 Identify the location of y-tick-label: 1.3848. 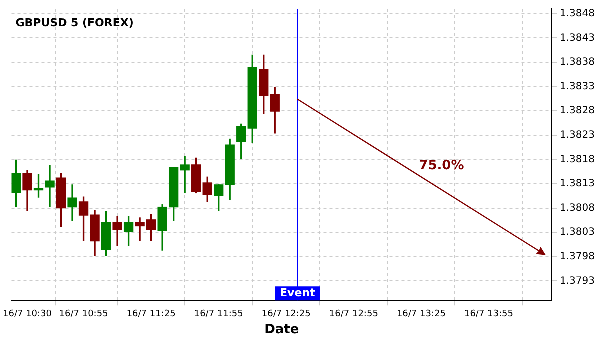
(578, 14).